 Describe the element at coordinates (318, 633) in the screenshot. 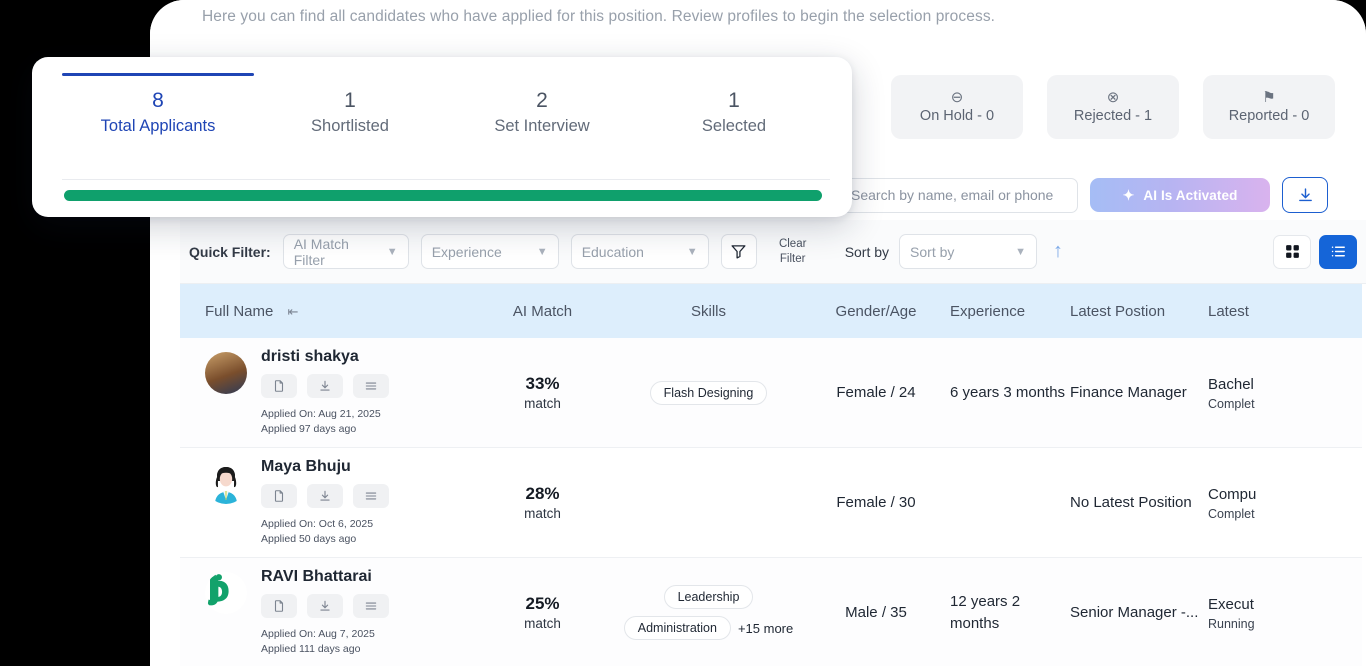

I see `applied-on: Applied On: Aug 7, 2025` at that location.